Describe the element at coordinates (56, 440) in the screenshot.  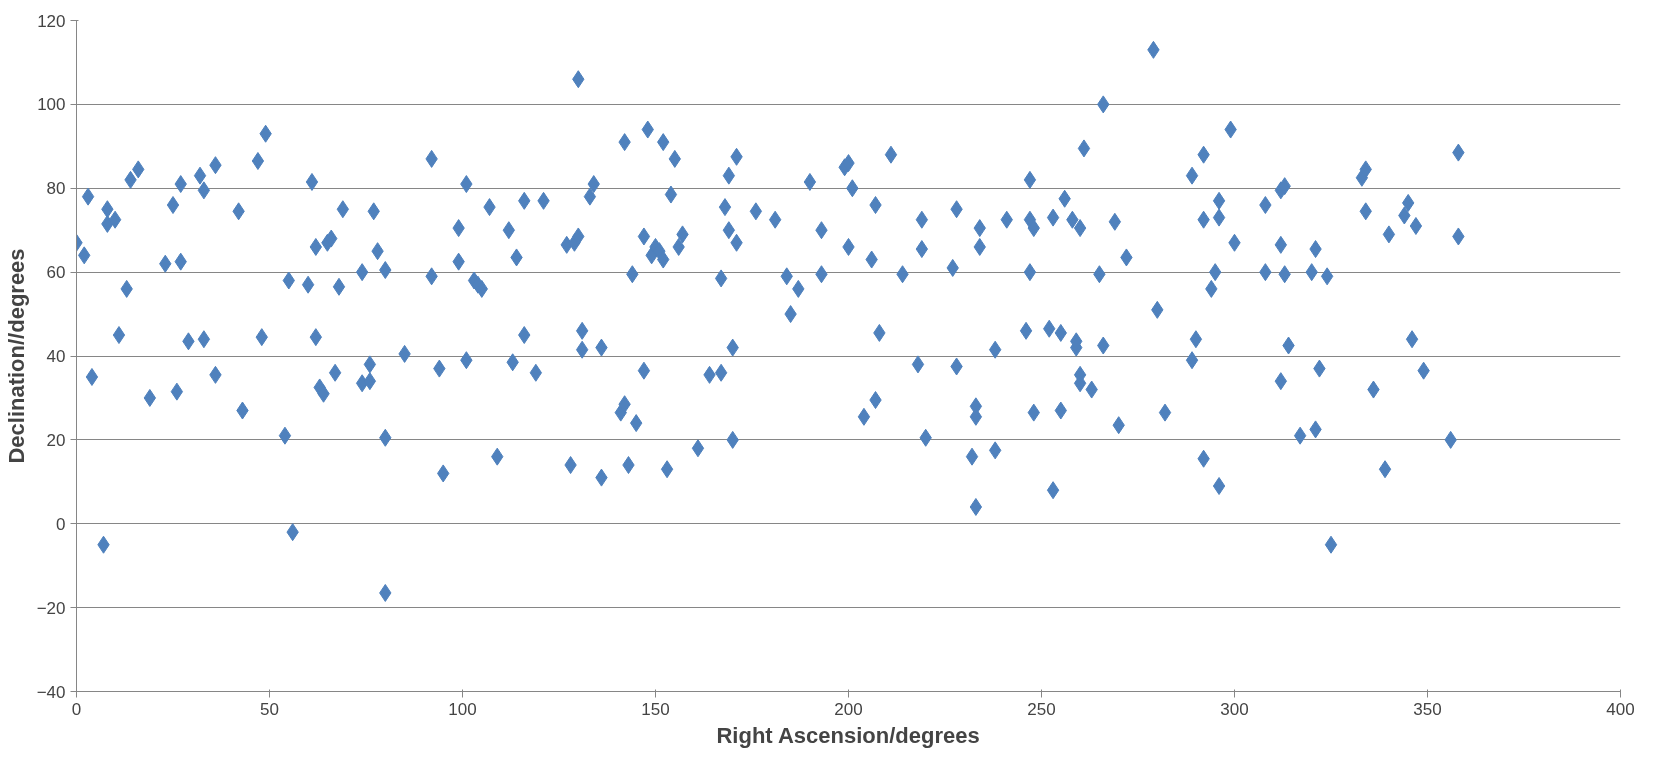
I see `y-tick-label: 20` at that location.